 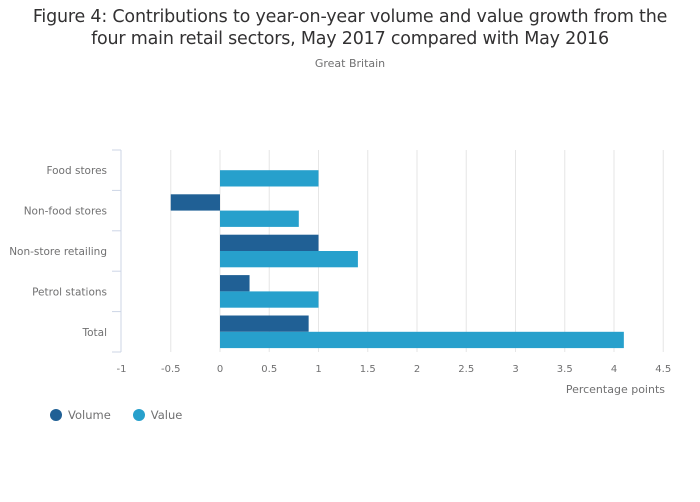 What do you see at coordinates (565, 369) in the screenshot?
I see `x-tick-label: 3.5` at bounding box center [565, 369].